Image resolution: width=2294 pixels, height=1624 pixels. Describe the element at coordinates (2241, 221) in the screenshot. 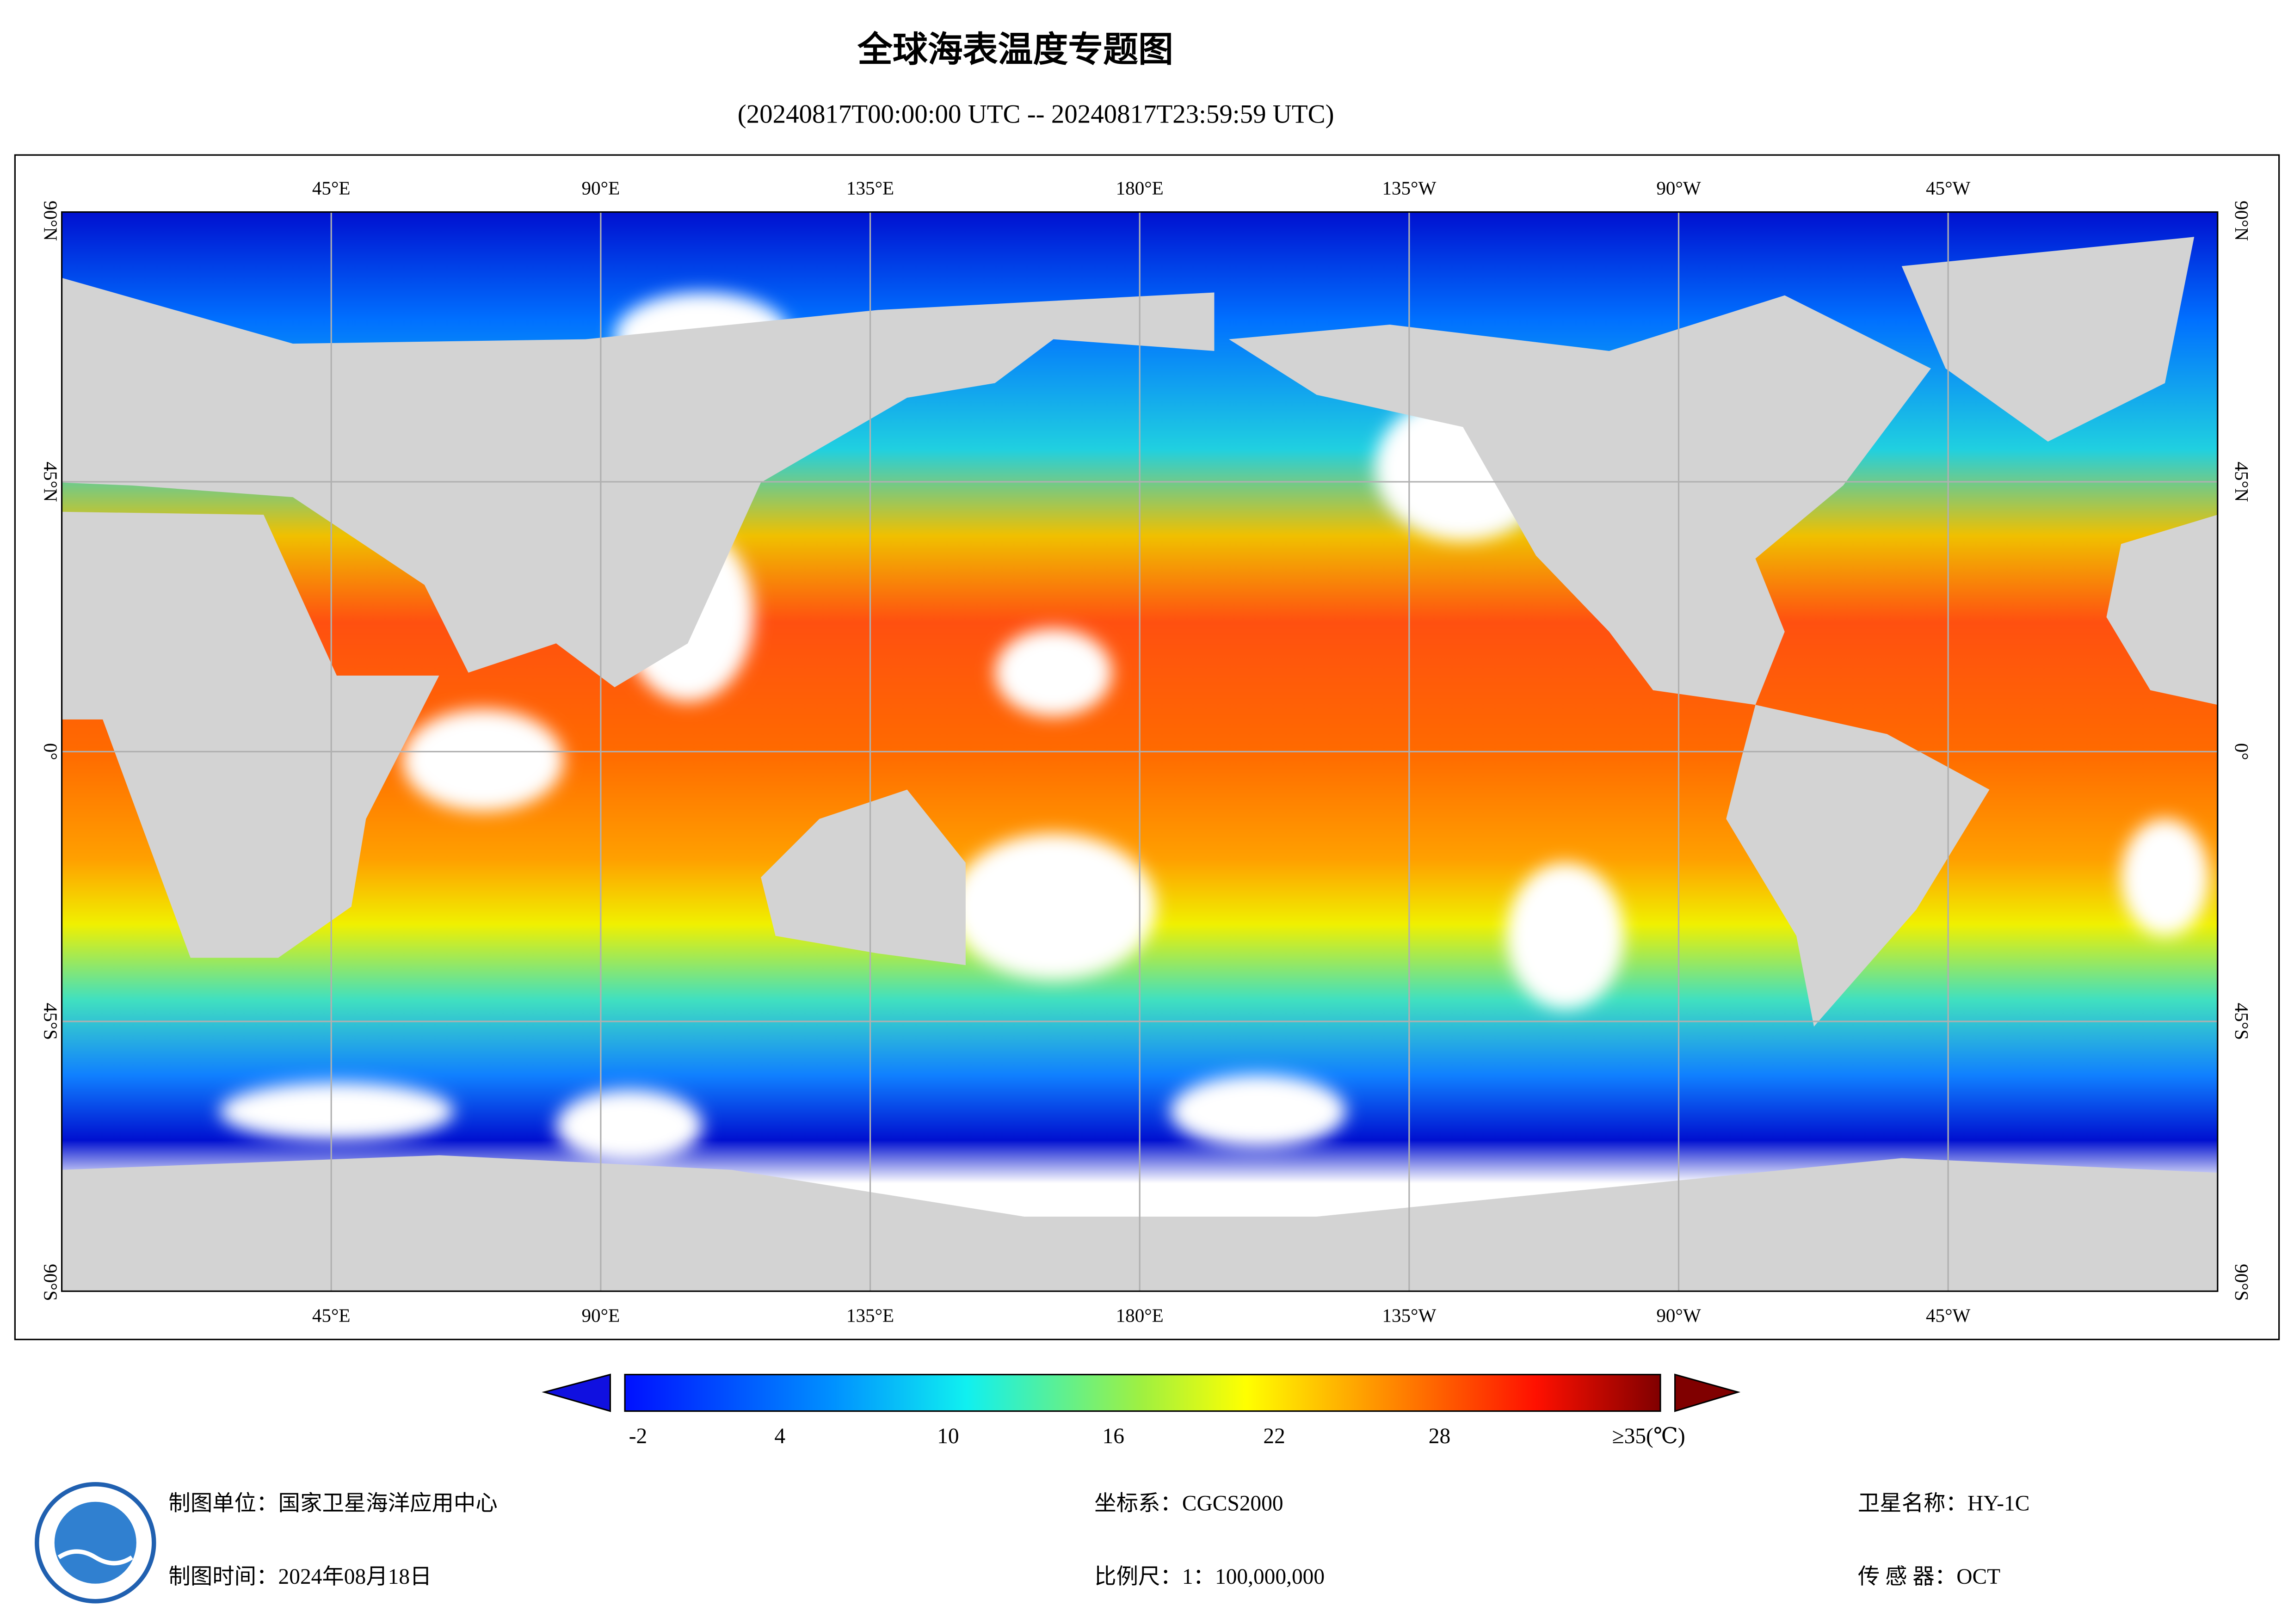

I see `lat-label-right: 90°N` at that location.